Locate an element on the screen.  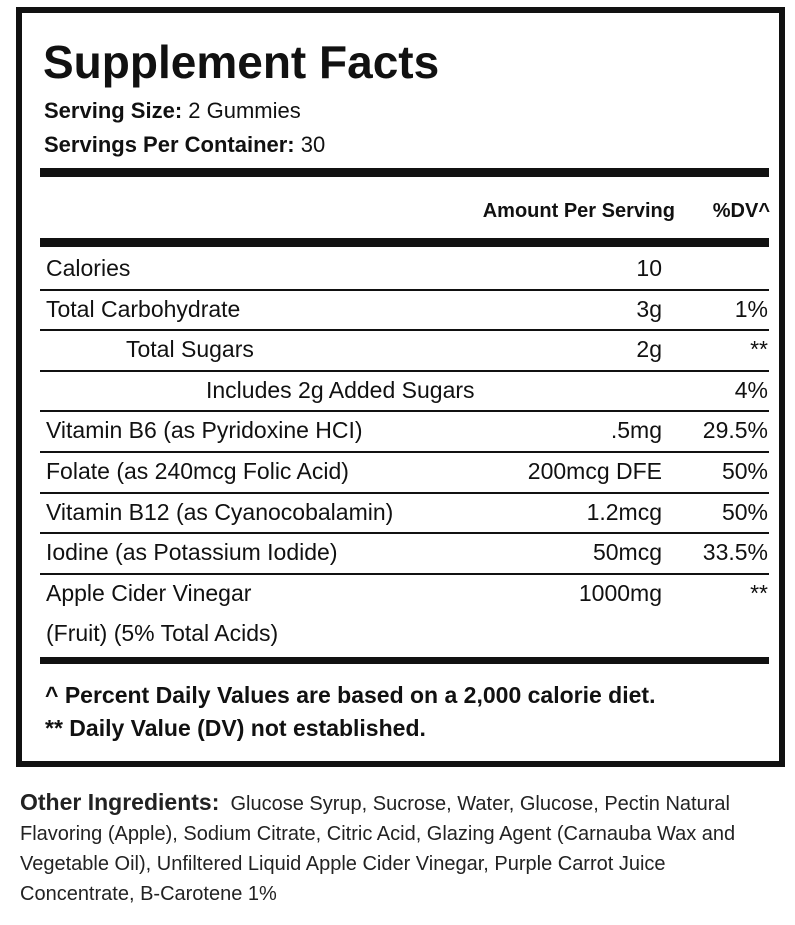
nutrient-name: Folate (as 240mcg Folic Acid) is located at coordinates (197, 471).